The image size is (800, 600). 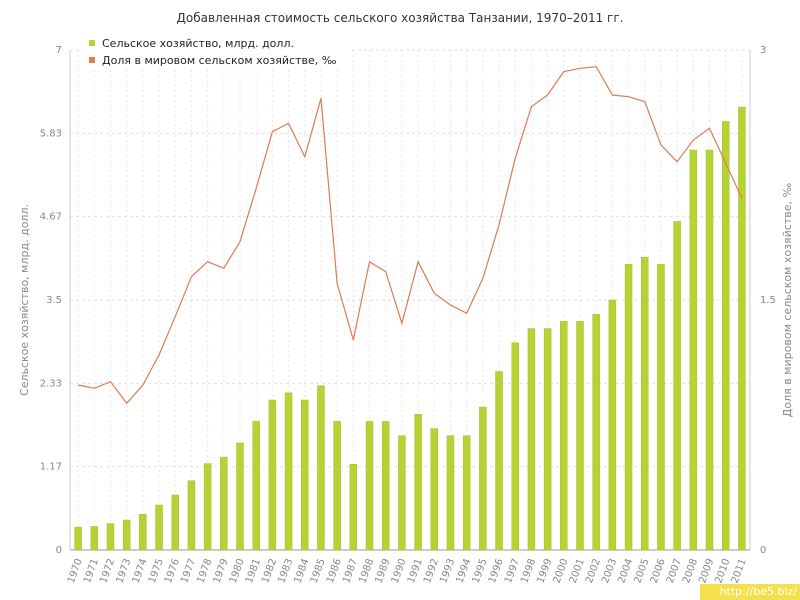 I want to click on right-axis-ticks: 01.53, so click(x=768, y=300).